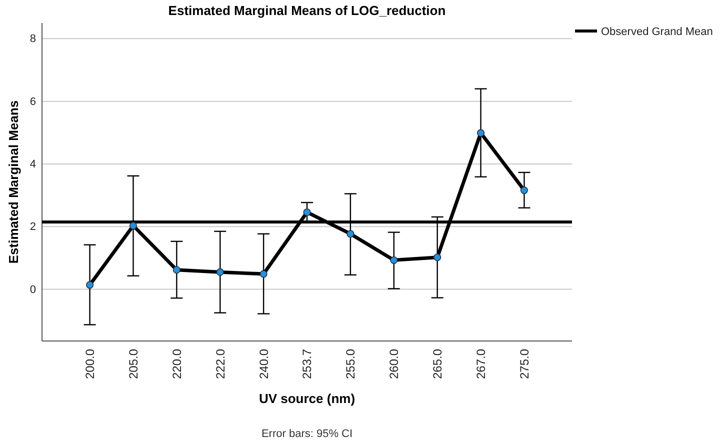 The image size is (721, 443). Describe the element at coordinates (177, 364) in the screenshot. I see `x-tick-label: 220.0` at that location.